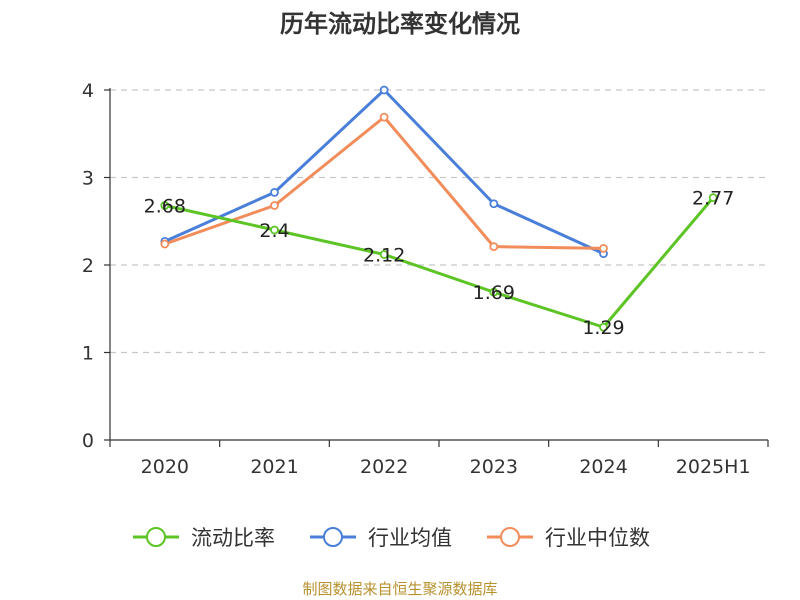 The width and height of the screenshot is (800, 600). Describe the element at coordinates (88, 441) in the screenshot. I see `y-tick-label: 0` at that location.